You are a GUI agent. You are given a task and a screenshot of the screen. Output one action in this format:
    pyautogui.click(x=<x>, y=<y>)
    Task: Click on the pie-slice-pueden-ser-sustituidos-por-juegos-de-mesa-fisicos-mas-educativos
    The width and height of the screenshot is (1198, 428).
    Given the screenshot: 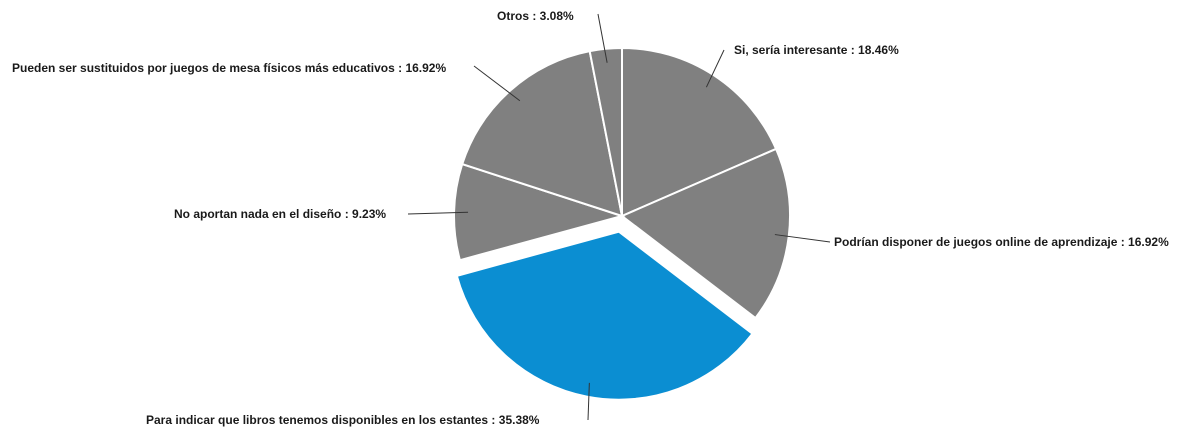 What is the action you would take?
    pyautogui.click(x=542, y=133)
    